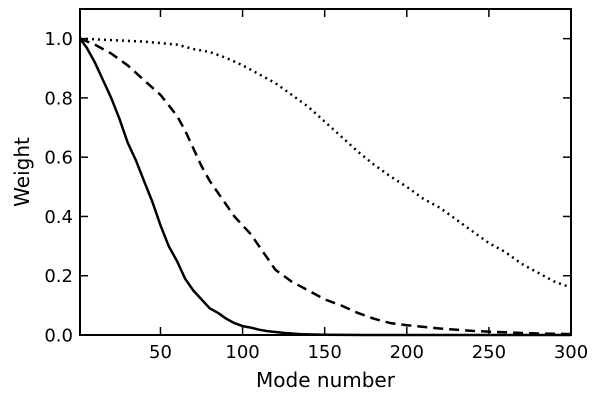 The width and height of the screenshot is (594, 399). Describe the element at coordinates (22, 172) in the screenshot. I see `y-axis-label: Weight` at that location.